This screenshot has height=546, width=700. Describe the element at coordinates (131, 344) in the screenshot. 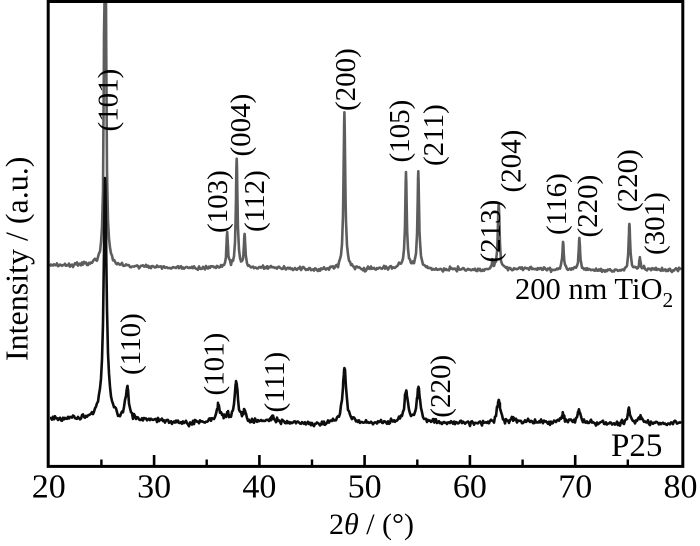

I see `svg-text: (110)` at that location.